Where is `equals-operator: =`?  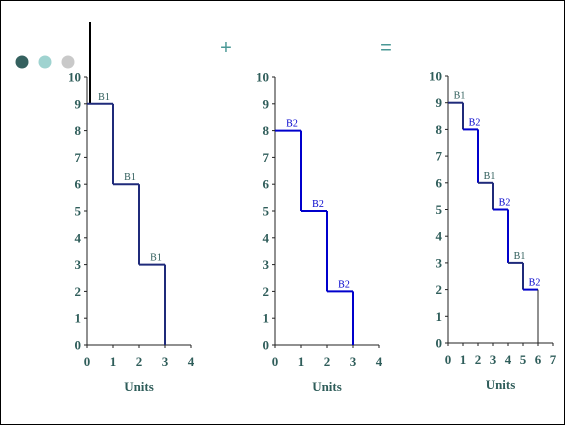
equals-operator: = is located at coordinates (386, 48).